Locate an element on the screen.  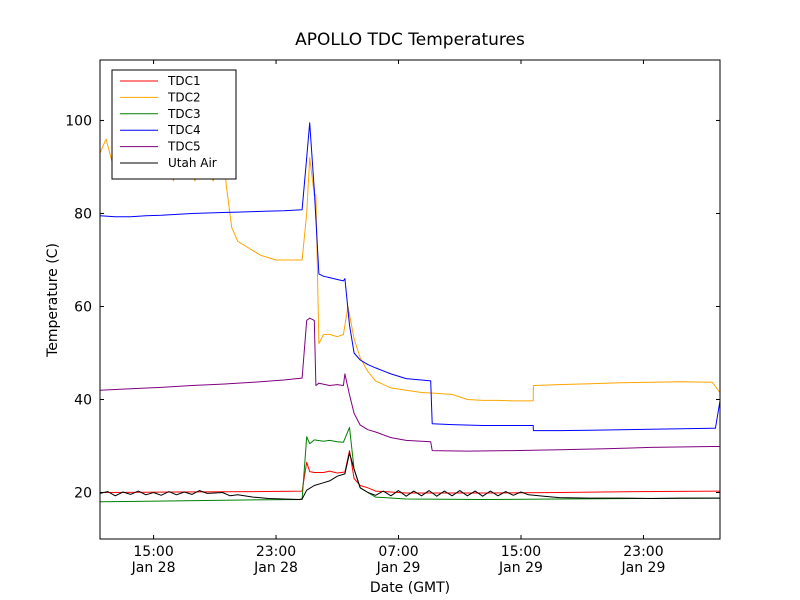
legend-label: TDC5 is located at coordinates (184, 147).